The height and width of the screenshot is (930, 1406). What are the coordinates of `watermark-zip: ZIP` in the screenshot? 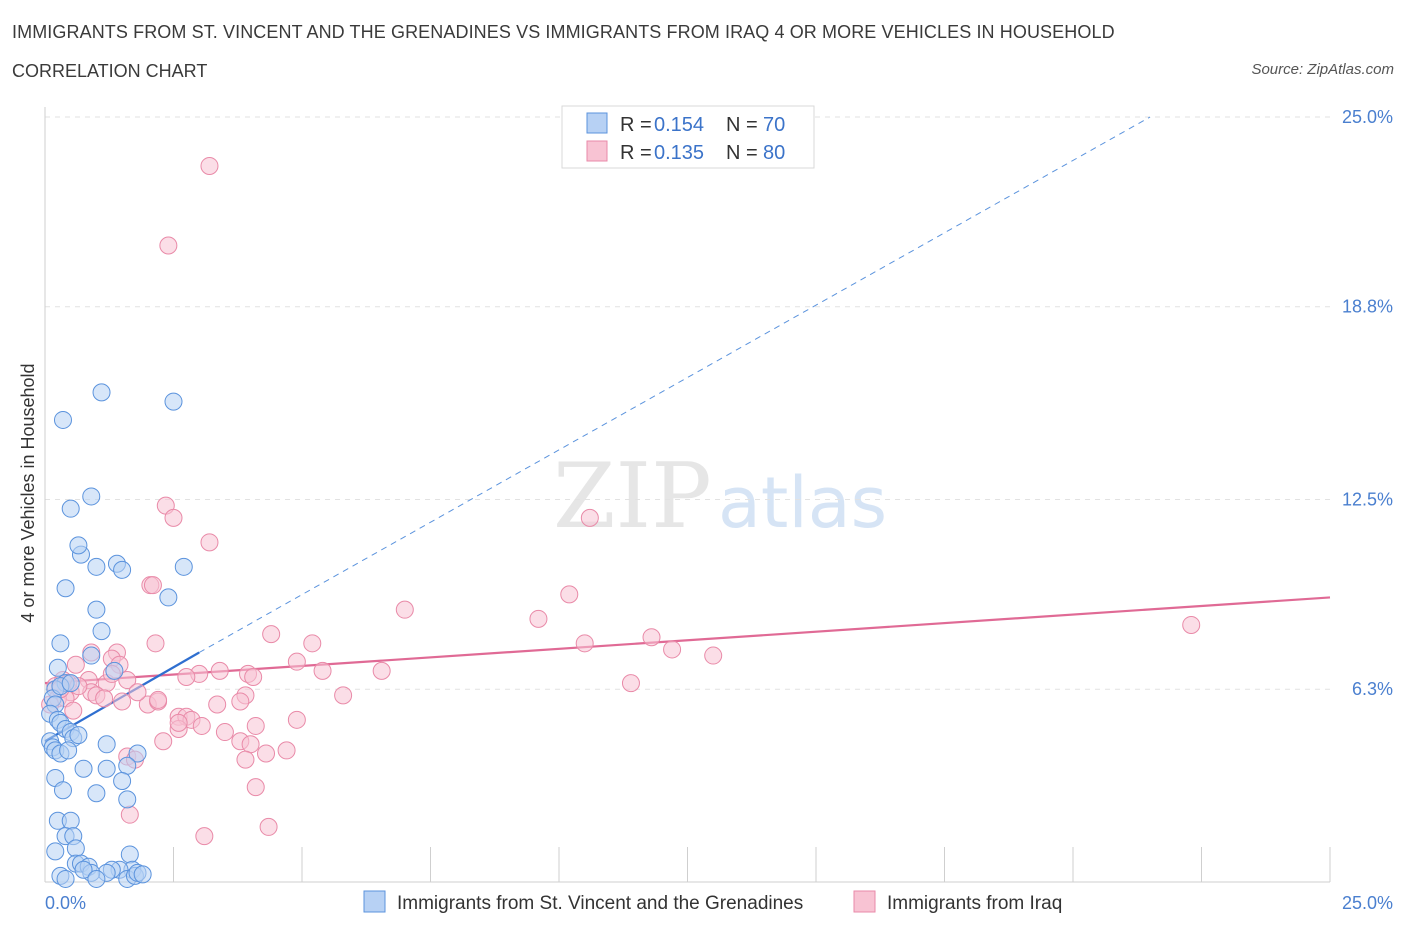 It's located at (632, 496).